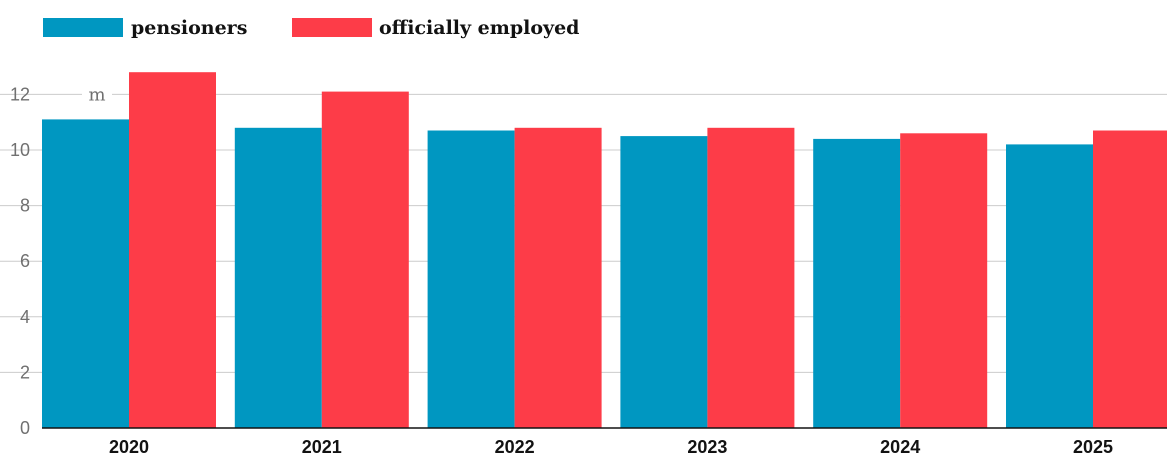 The height and width of the screenshot is (459, 1167). I want to click on legend: pensioners officially employed, so click(311, 28).